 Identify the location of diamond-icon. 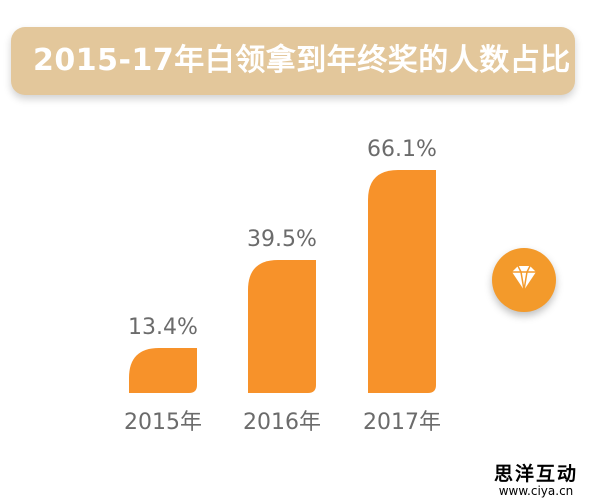
(524, 280).